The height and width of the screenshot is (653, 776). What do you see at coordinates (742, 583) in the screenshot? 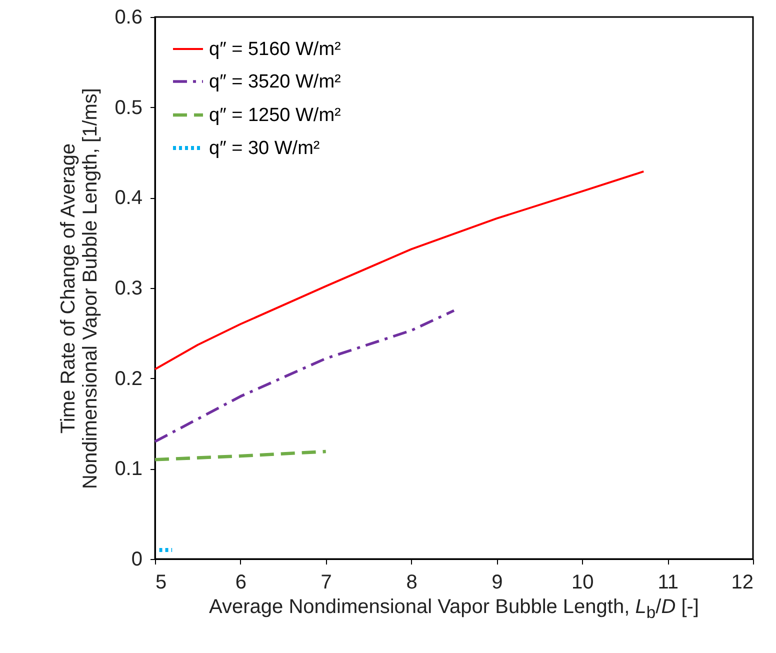
I see `x-tick-label: 12` at bounding box center [742, 583].